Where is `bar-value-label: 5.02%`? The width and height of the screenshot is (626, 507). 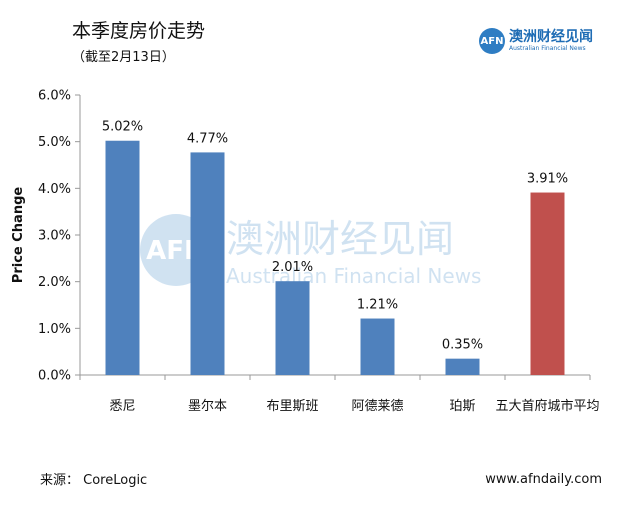
bar-value-label: 5.02% is located at coordinates (122, 127).